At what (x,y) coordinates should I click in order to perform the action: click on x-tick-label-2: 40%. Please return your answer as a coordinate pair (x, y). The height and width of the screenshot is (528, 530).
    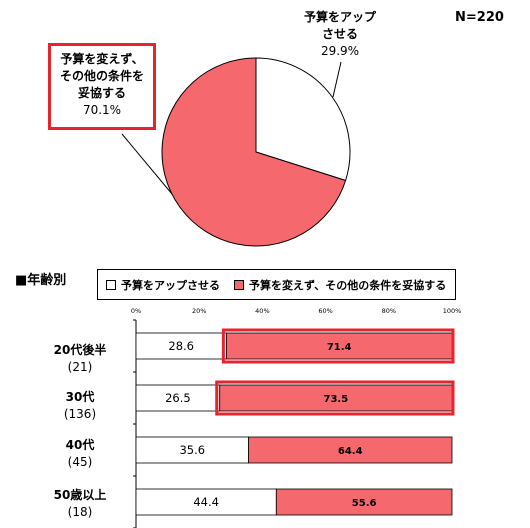
    Looking at the image, I should click on (262, 311).